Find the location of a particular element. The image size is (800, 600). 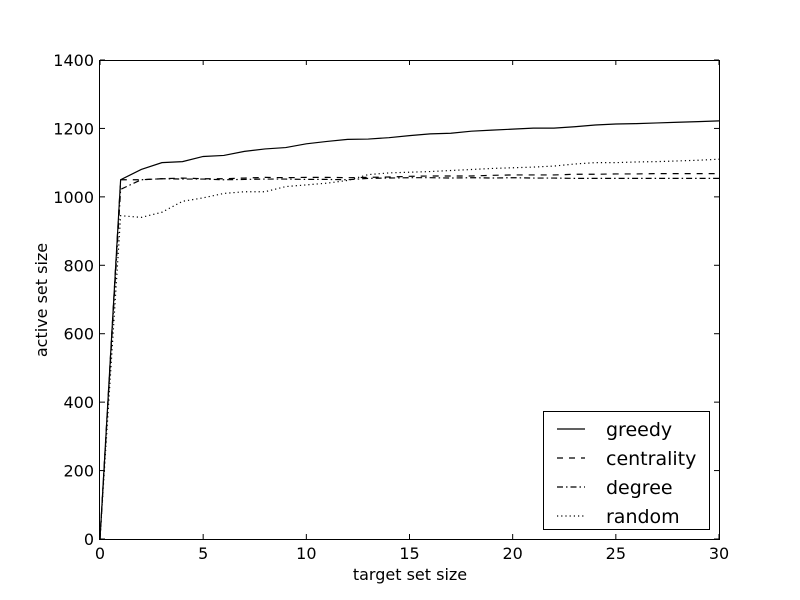

x-tick-label: 20 is located at coordinates (512, 553).